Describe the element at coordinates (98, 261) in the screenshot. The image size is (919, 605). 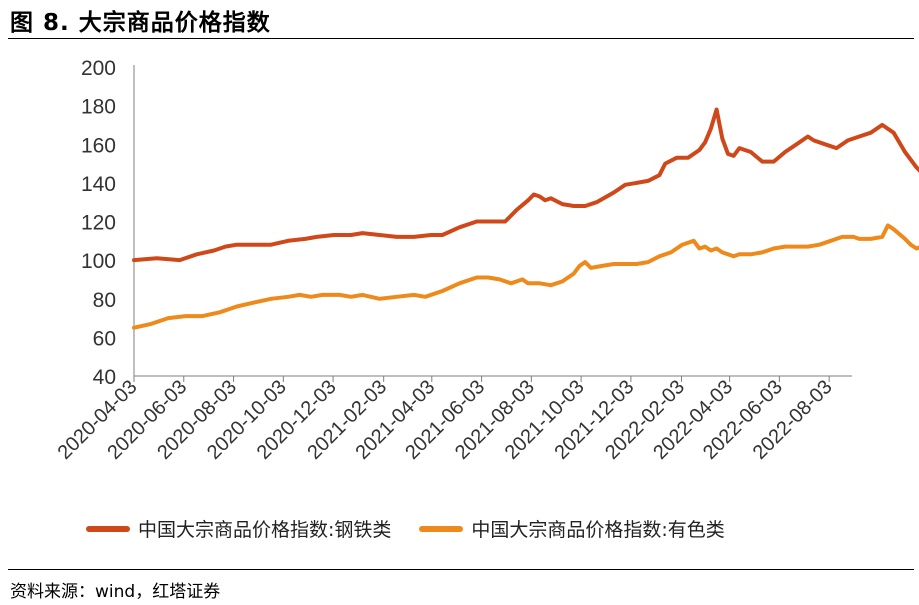
I see `y-tick-label: 100` at that location.